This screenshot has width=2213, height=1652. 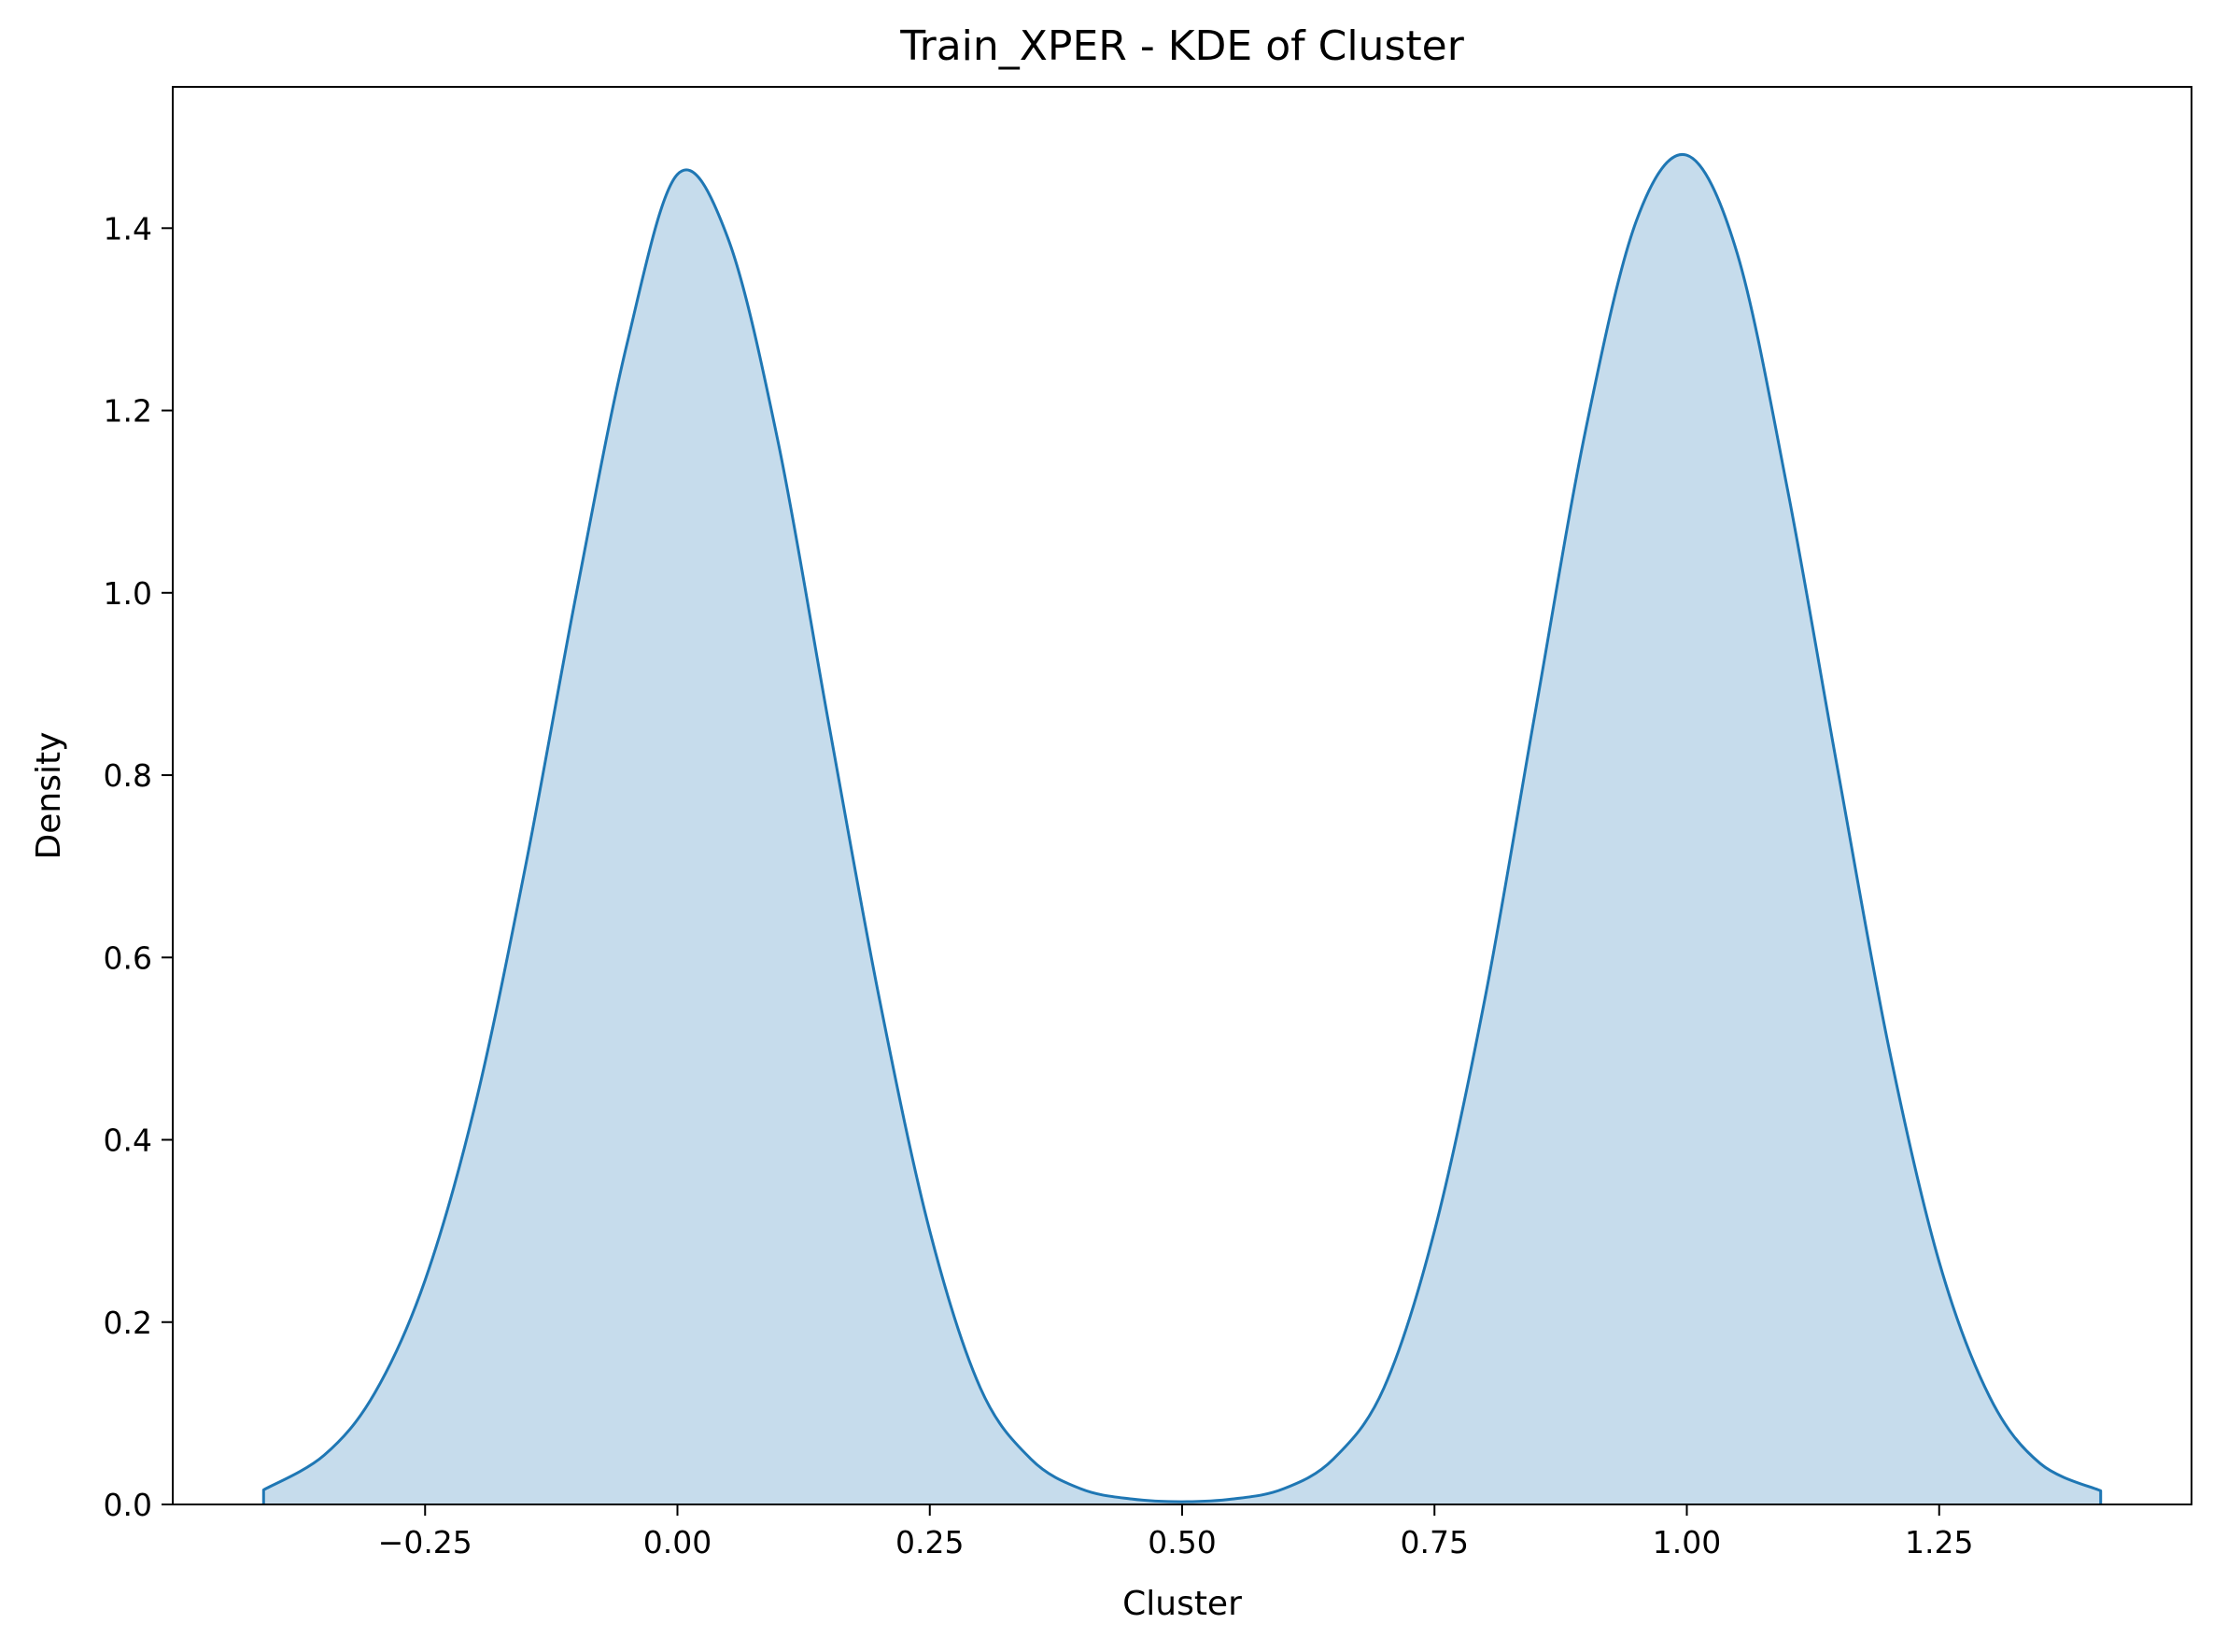 What do you see at coordinates (678, 1542) in the screenshot?
I see `x-tick-label: 0.00` at bounding box center [678, 1542].